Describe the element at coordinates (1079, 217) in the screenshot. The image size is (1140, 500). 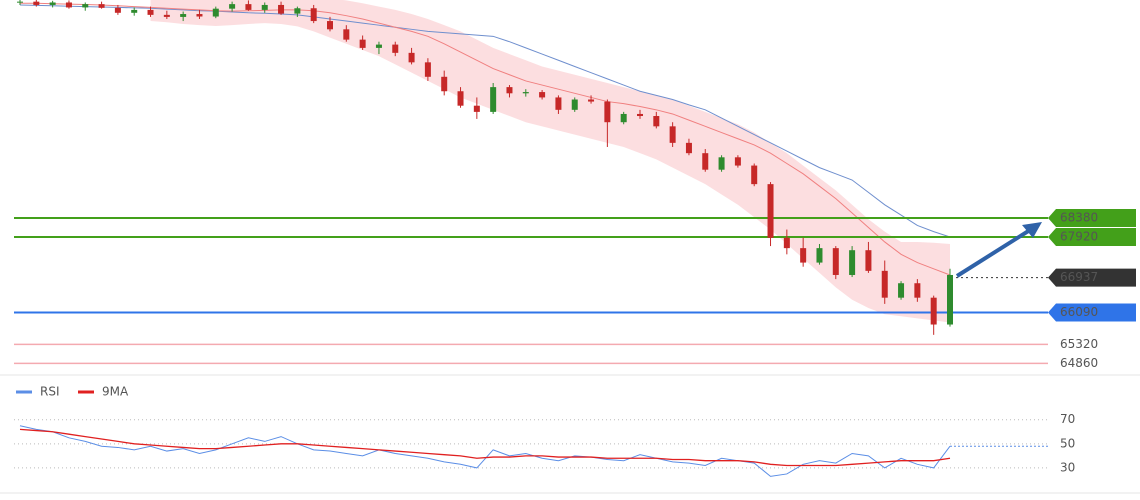
I see `level-label: 68380` at that location.